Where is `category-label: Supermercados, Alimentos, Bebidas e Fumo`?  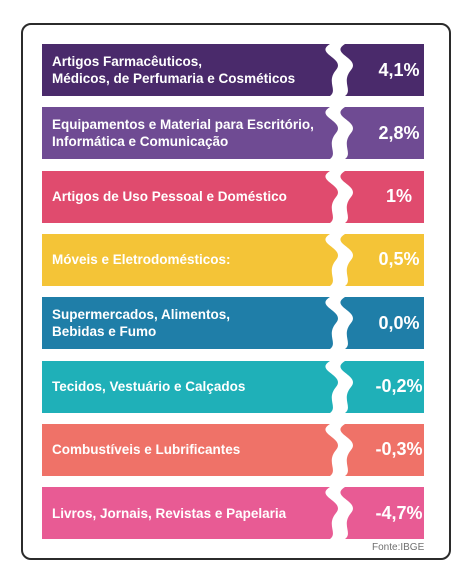
category-label: Supermercados, Alimentos, Bebidas e Fumo is located at coordinates (191, 323).